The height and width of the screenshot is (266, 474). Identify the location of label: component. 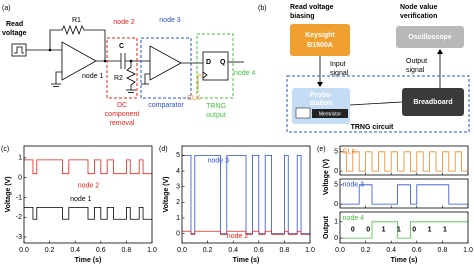
(122, 114).